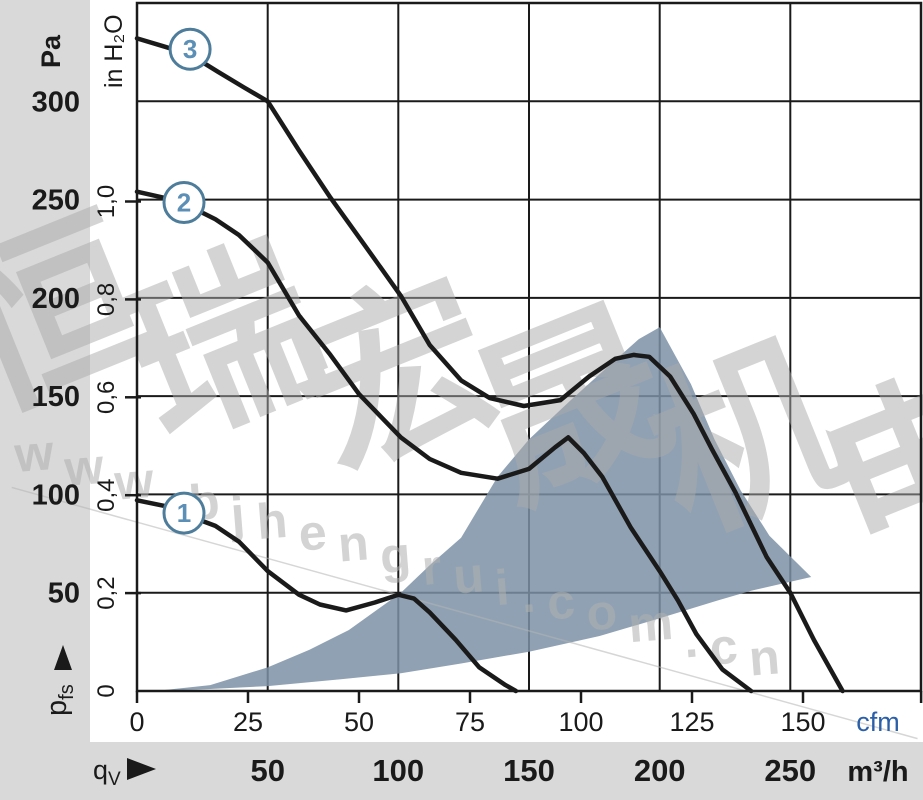 This screenshot has width=923, height=800. I want to click on pa-tick-label: 100, so click(56, 495).